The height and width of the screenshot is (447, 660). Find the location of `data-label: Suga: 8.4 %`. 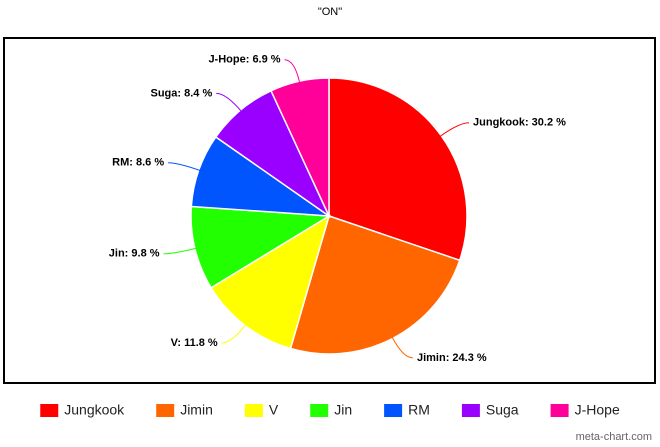

data-label: Suga: 8.4 % is located at coordinates (181, 93).